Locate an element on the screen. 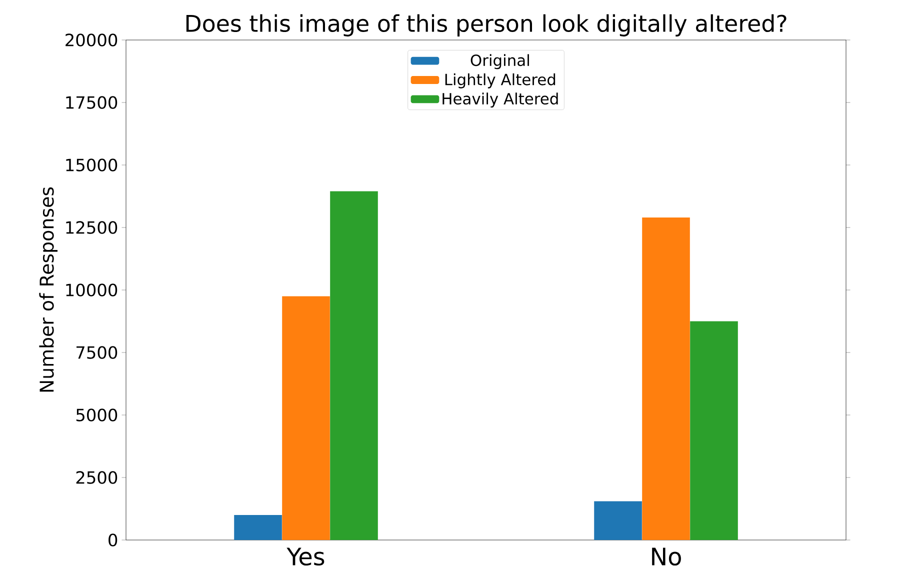  y-tick-label: 5000 is located at coordinates (97, 415).